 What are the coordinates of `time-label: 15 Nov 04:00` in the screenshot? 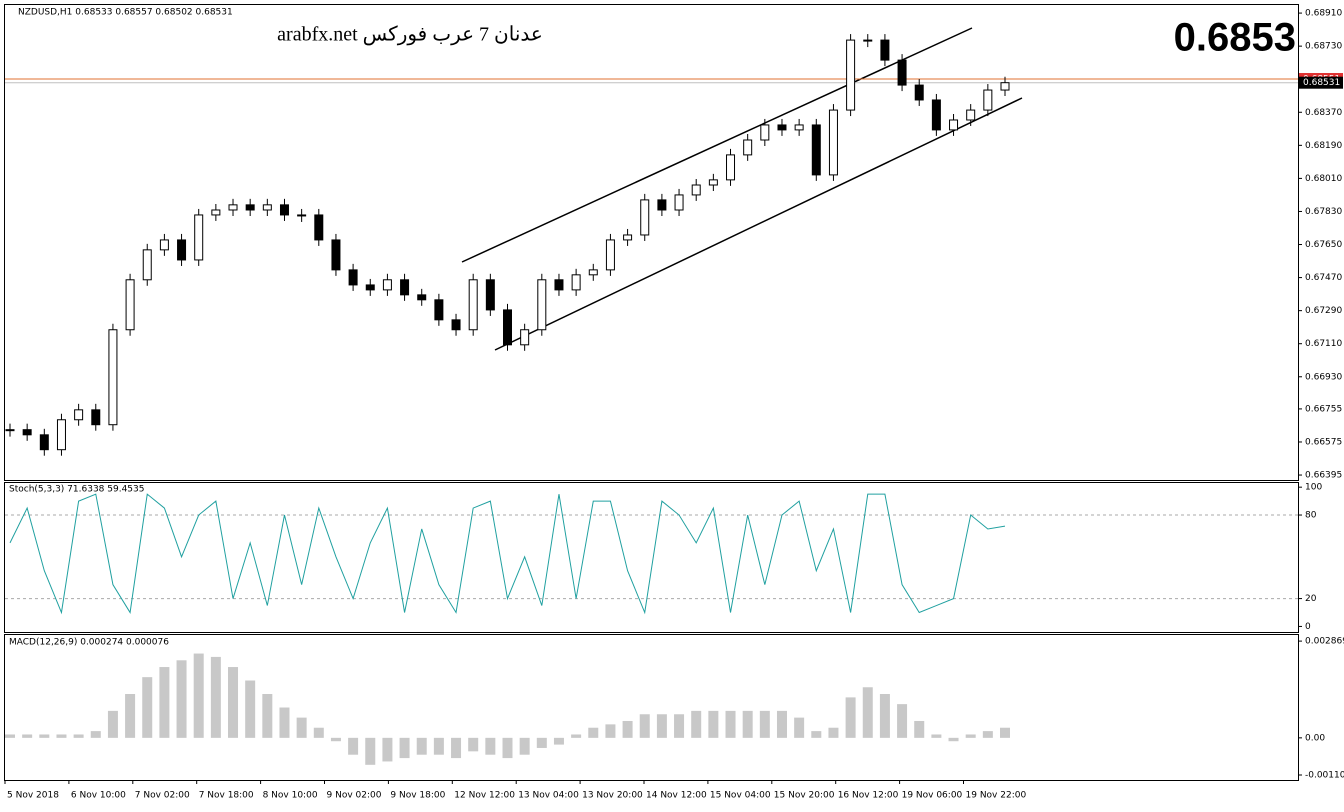 It's located at (740, 796).